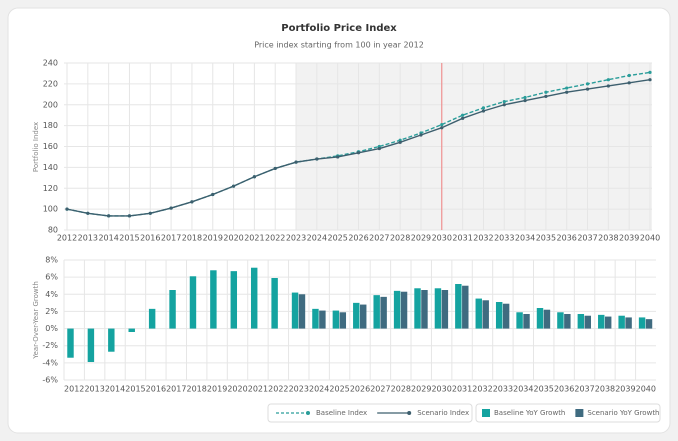  What do you see at coordinates (409, 413) in the screenshot?
I see `legend-dot` at bounding box center [409, 413].